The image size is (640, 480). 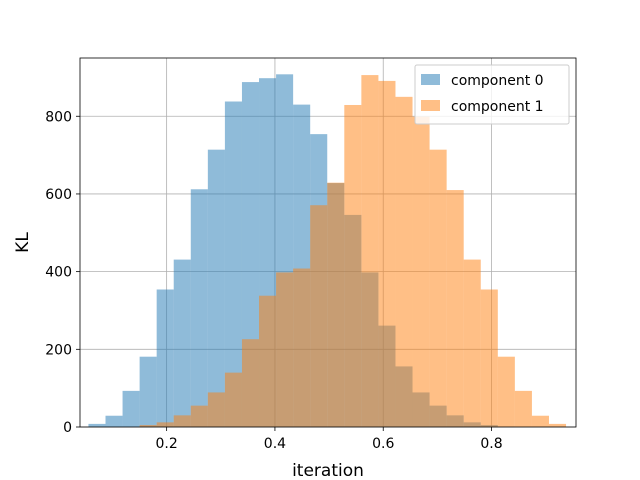 What do you see at coordinates (167, 444) in the screenshot?
I see `x-tick-label: 0.2` at bounding box center [167, 444].